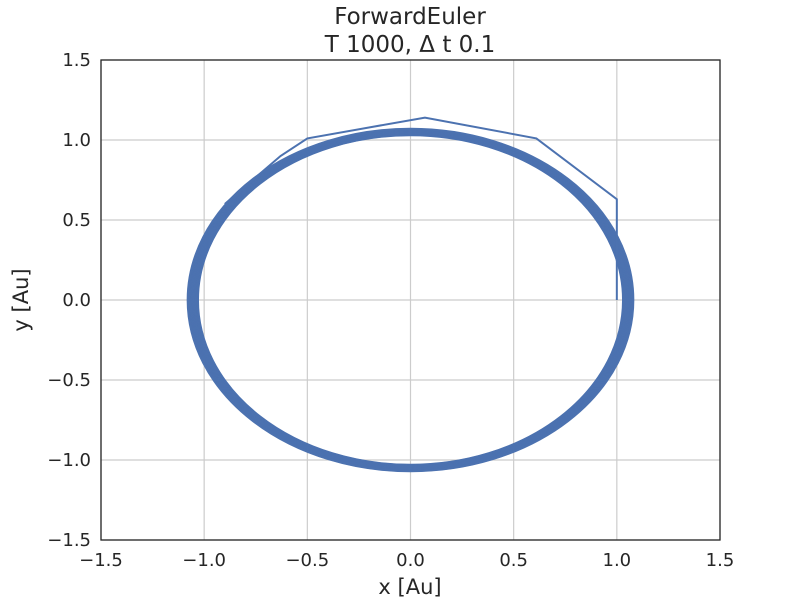  I want to click on x-tick-label: −1.5, so click(101, 560).